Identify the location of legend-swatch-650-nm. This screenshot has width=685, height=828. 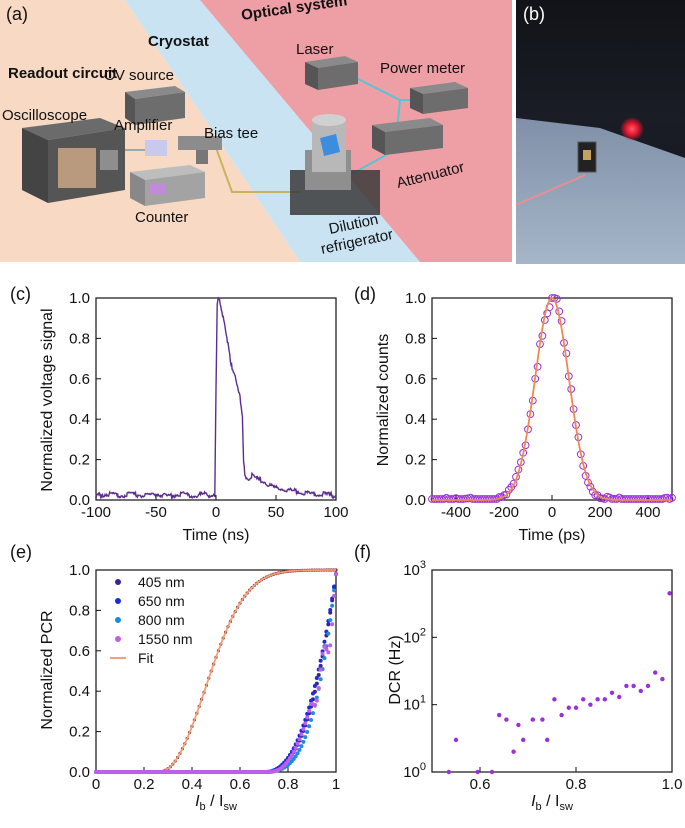
(118, 601).